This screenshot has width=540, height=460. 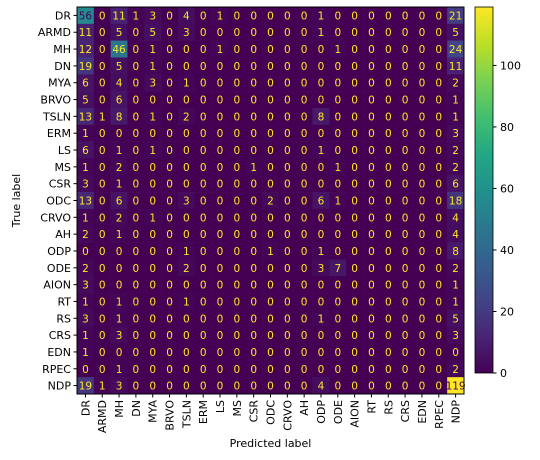 I want to click on cell-value-label: 5, so click(x=85, y=101).